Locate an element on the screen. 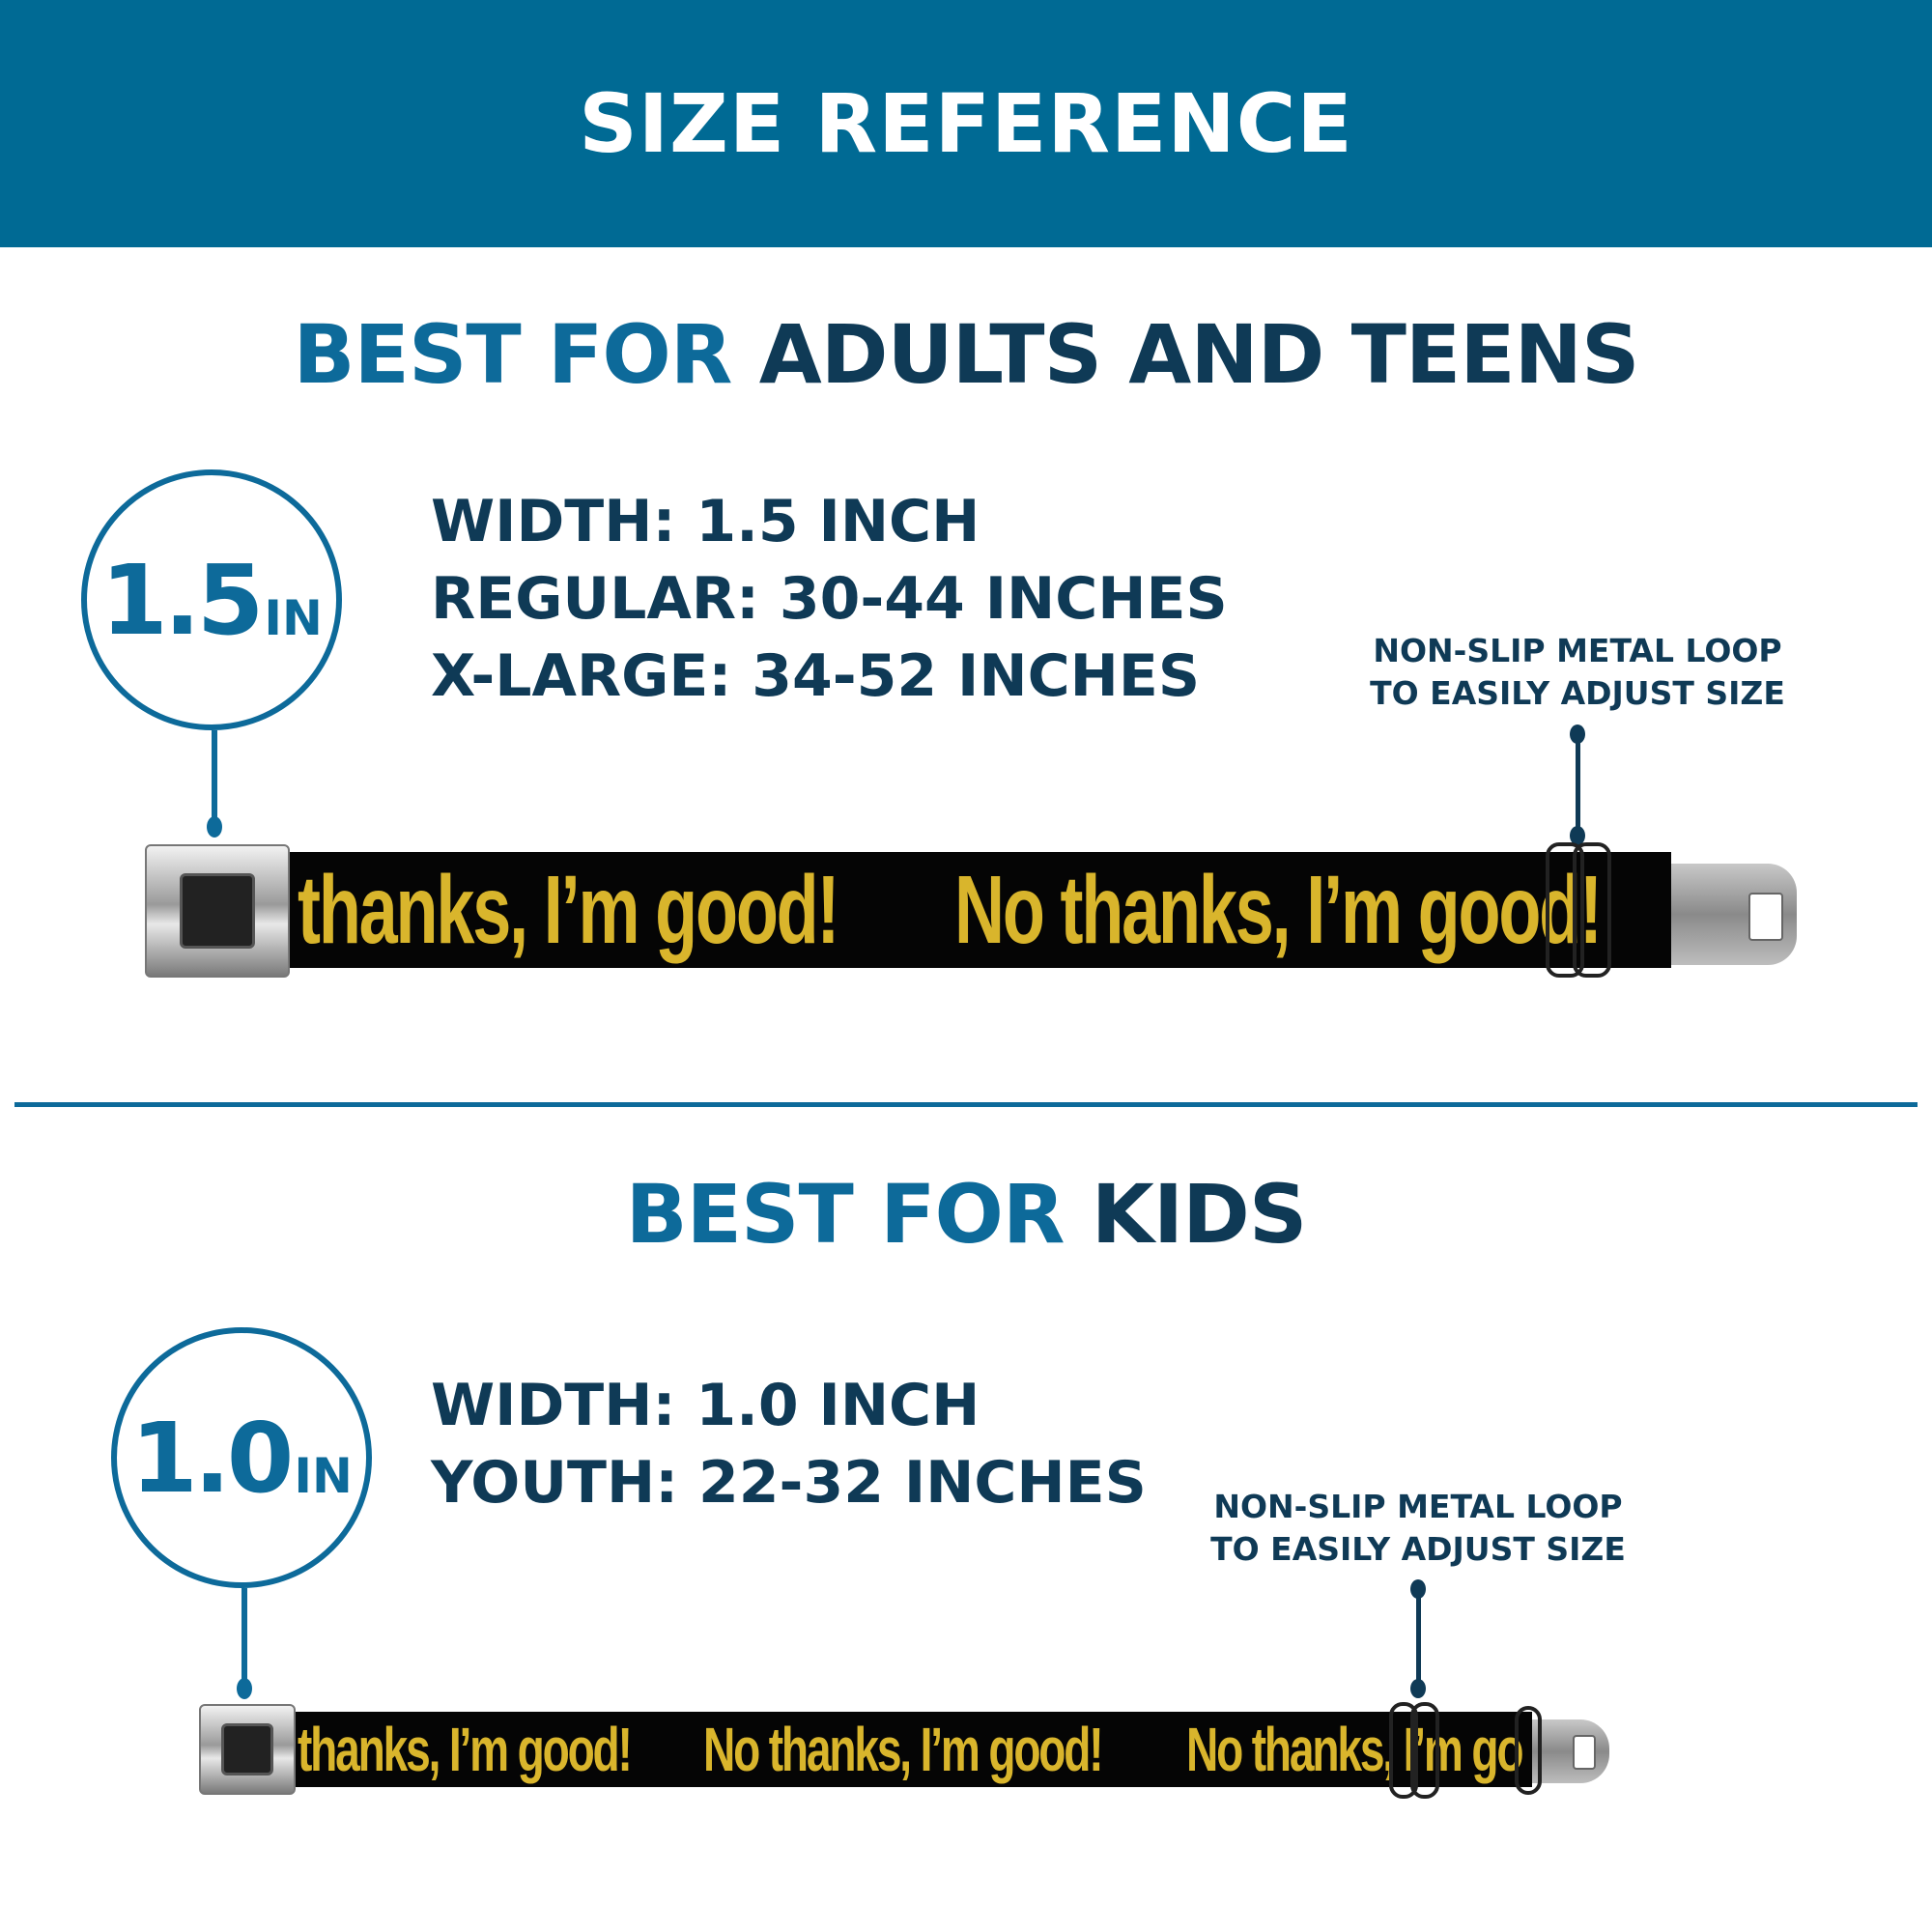 This screenshot has width=1932, height=1932. section-title-adults: BEST FOR ADULTS AND TEENS is located at coordinates (966, 354).